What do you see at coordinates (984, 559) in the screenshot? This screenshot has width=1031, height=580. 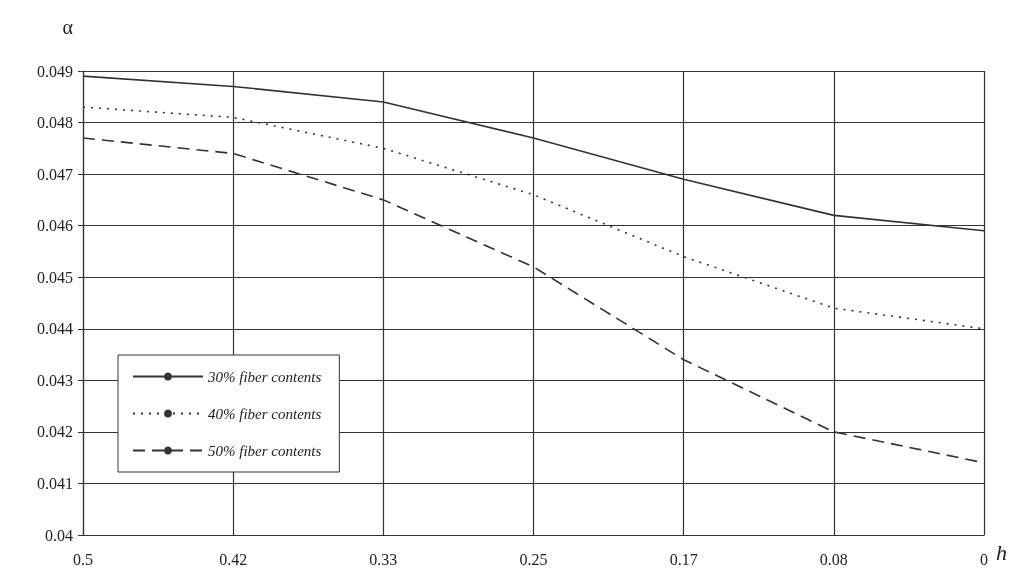 I see `x-tick-label: 0` at bounding box center [984, 559].